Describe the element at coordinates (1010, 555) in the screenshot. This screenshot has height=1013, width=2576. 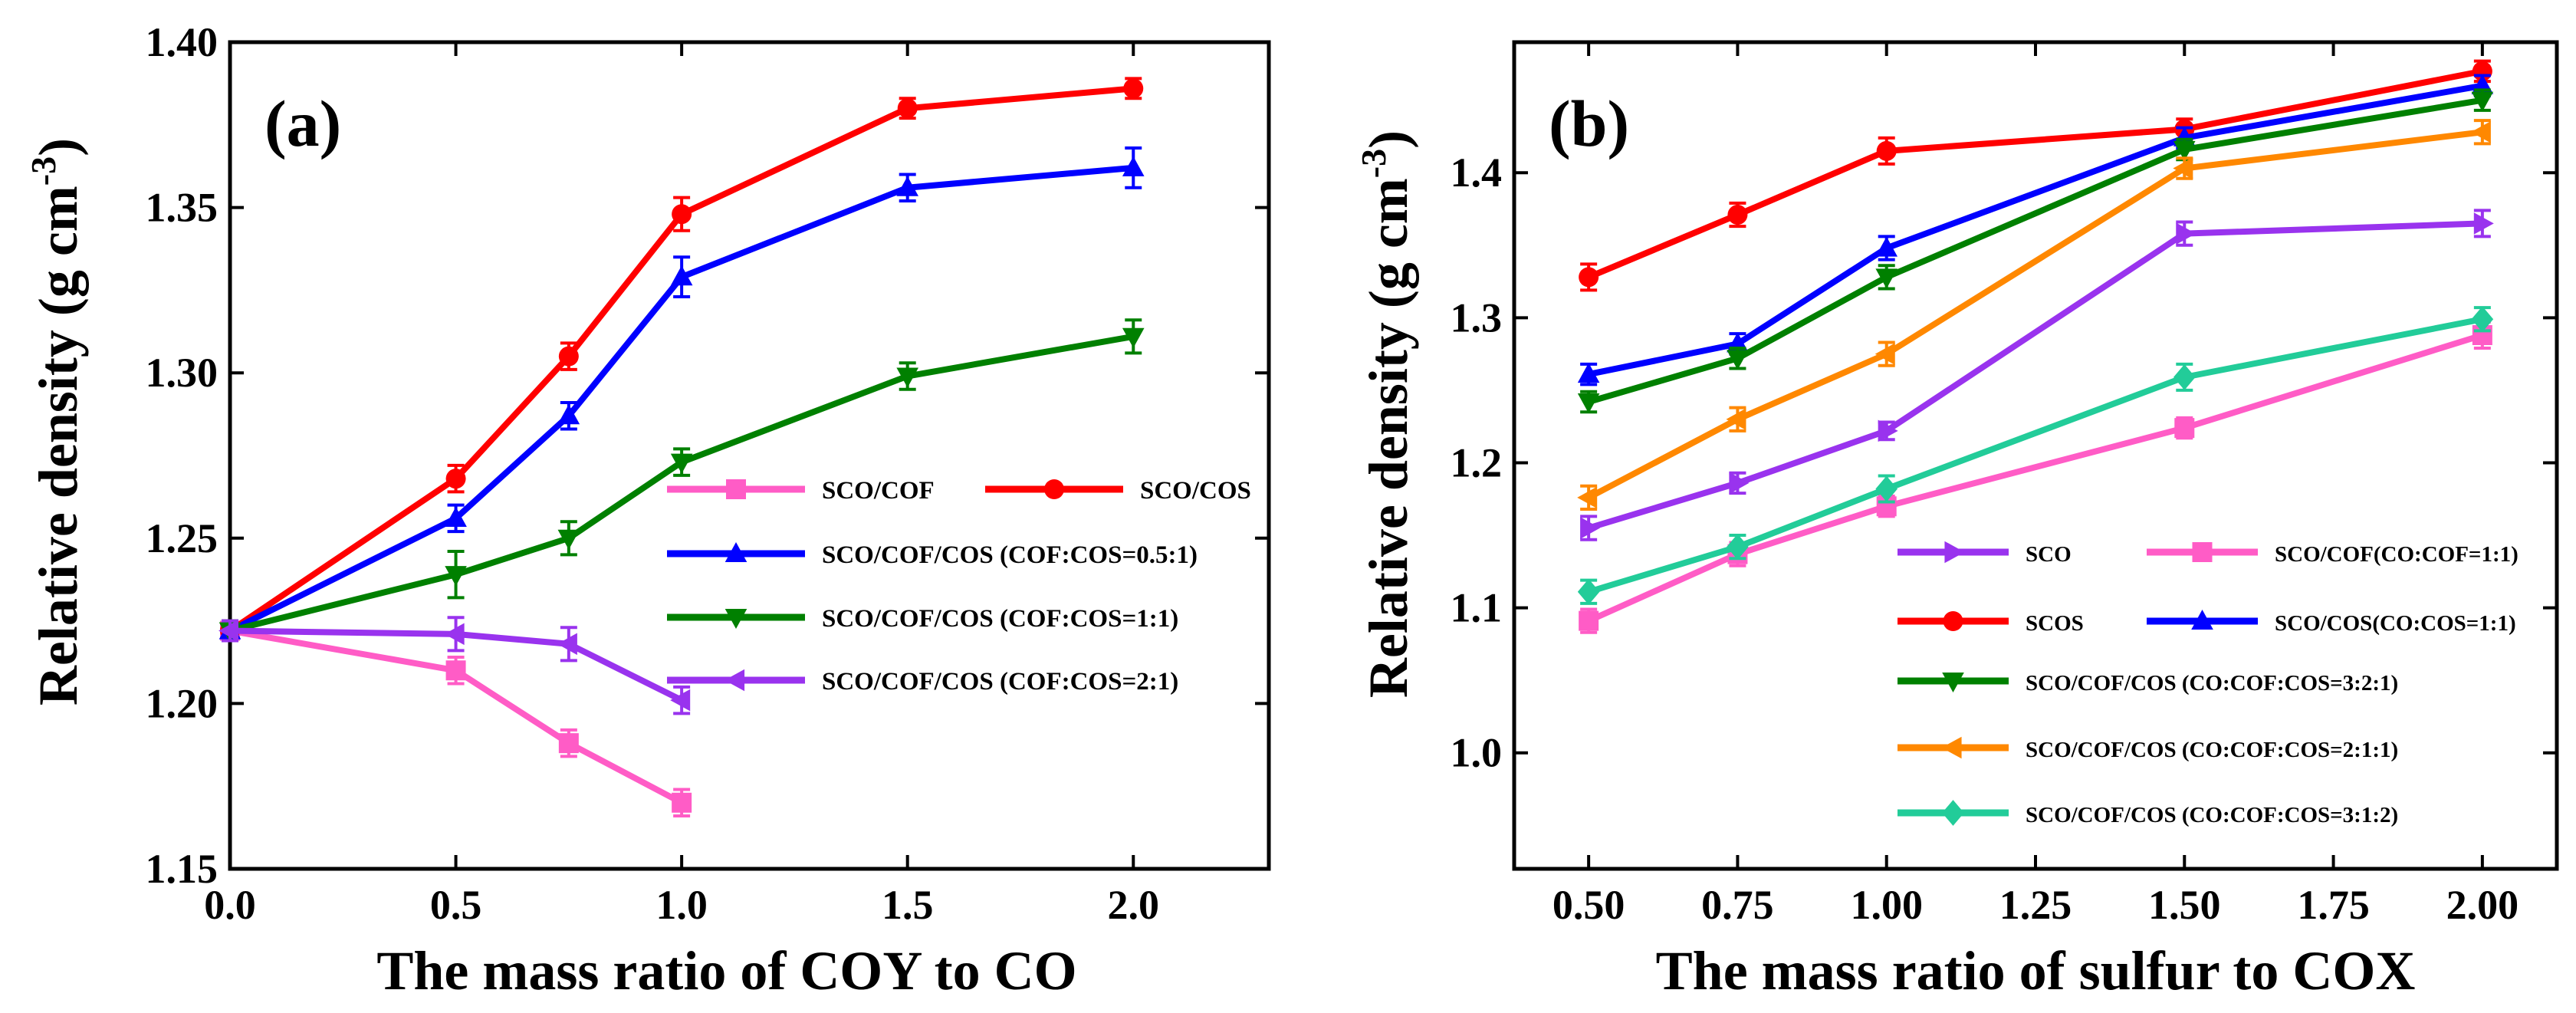
I see `legend-label: SCO/COF/COS (COF:COS=0.5:1)` at that location.